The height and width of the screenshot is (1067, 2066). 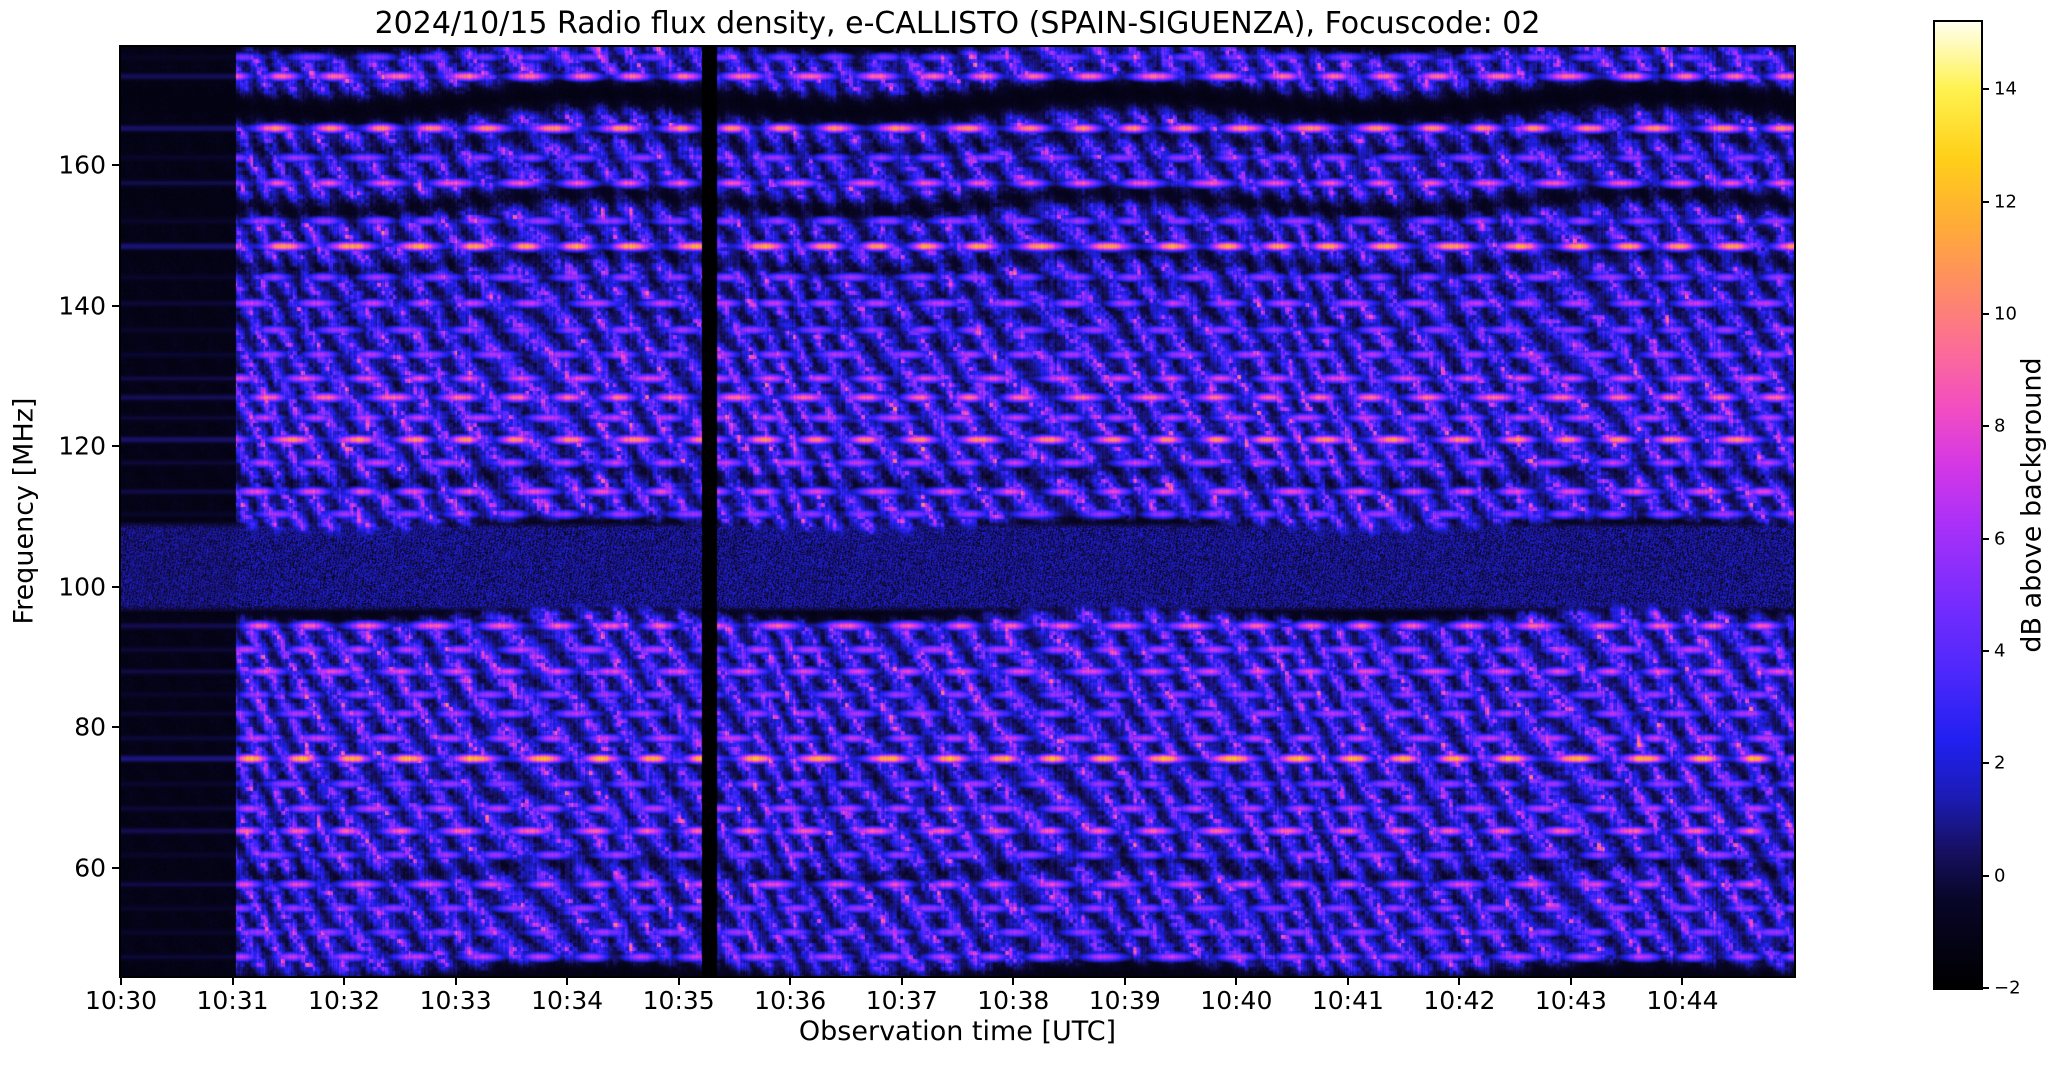 What do you see at coordinates (344, 1000) in the screenshot?
I see `x-tick-label: 10:32` at bounding box center [344, 1000].